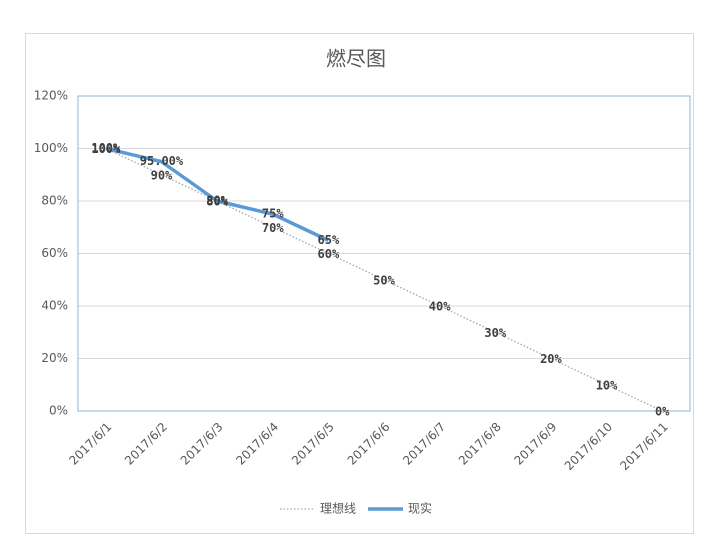 The image size is (714, 551). I want to click on data-label: 20%, so click(551, 359).